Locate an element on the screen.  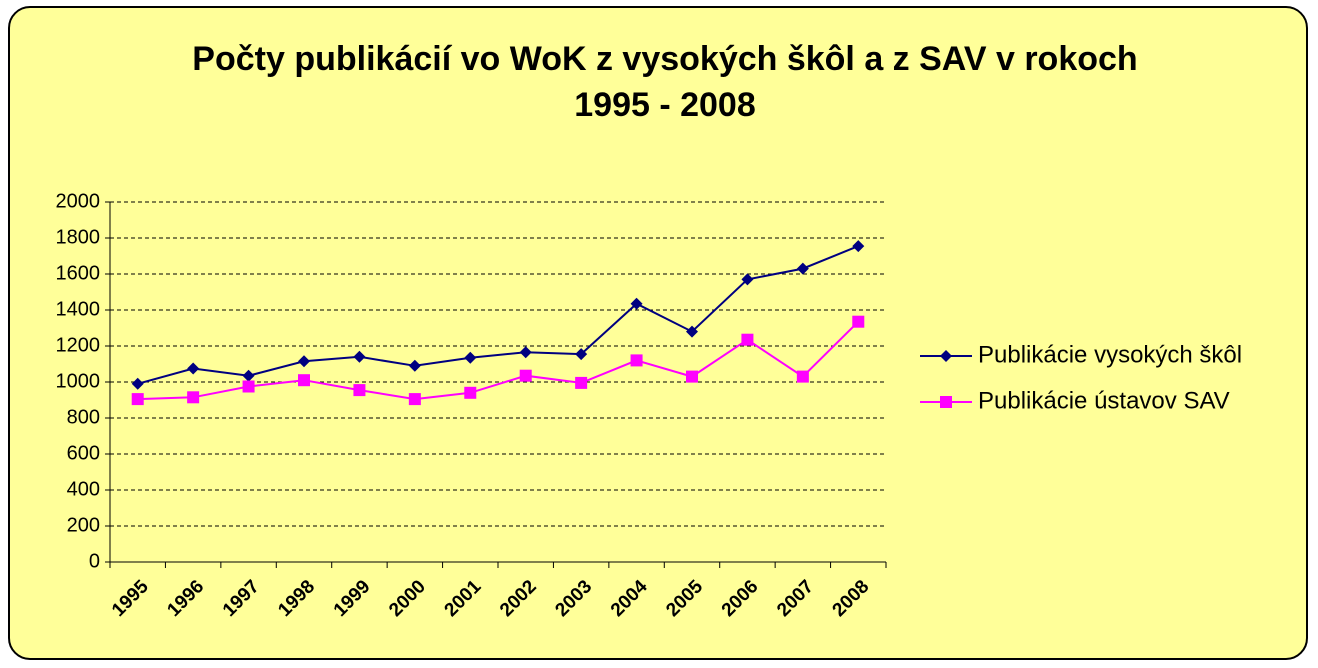
legend-label: Publikácie ústavov SAV is located at coordinates (1104, 400).